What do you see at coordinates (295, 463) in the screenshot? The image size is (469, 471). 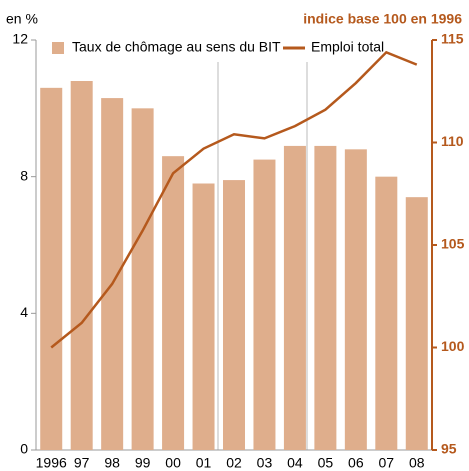 I see `x-tick-label: 04` at bounding box center [295, 463].